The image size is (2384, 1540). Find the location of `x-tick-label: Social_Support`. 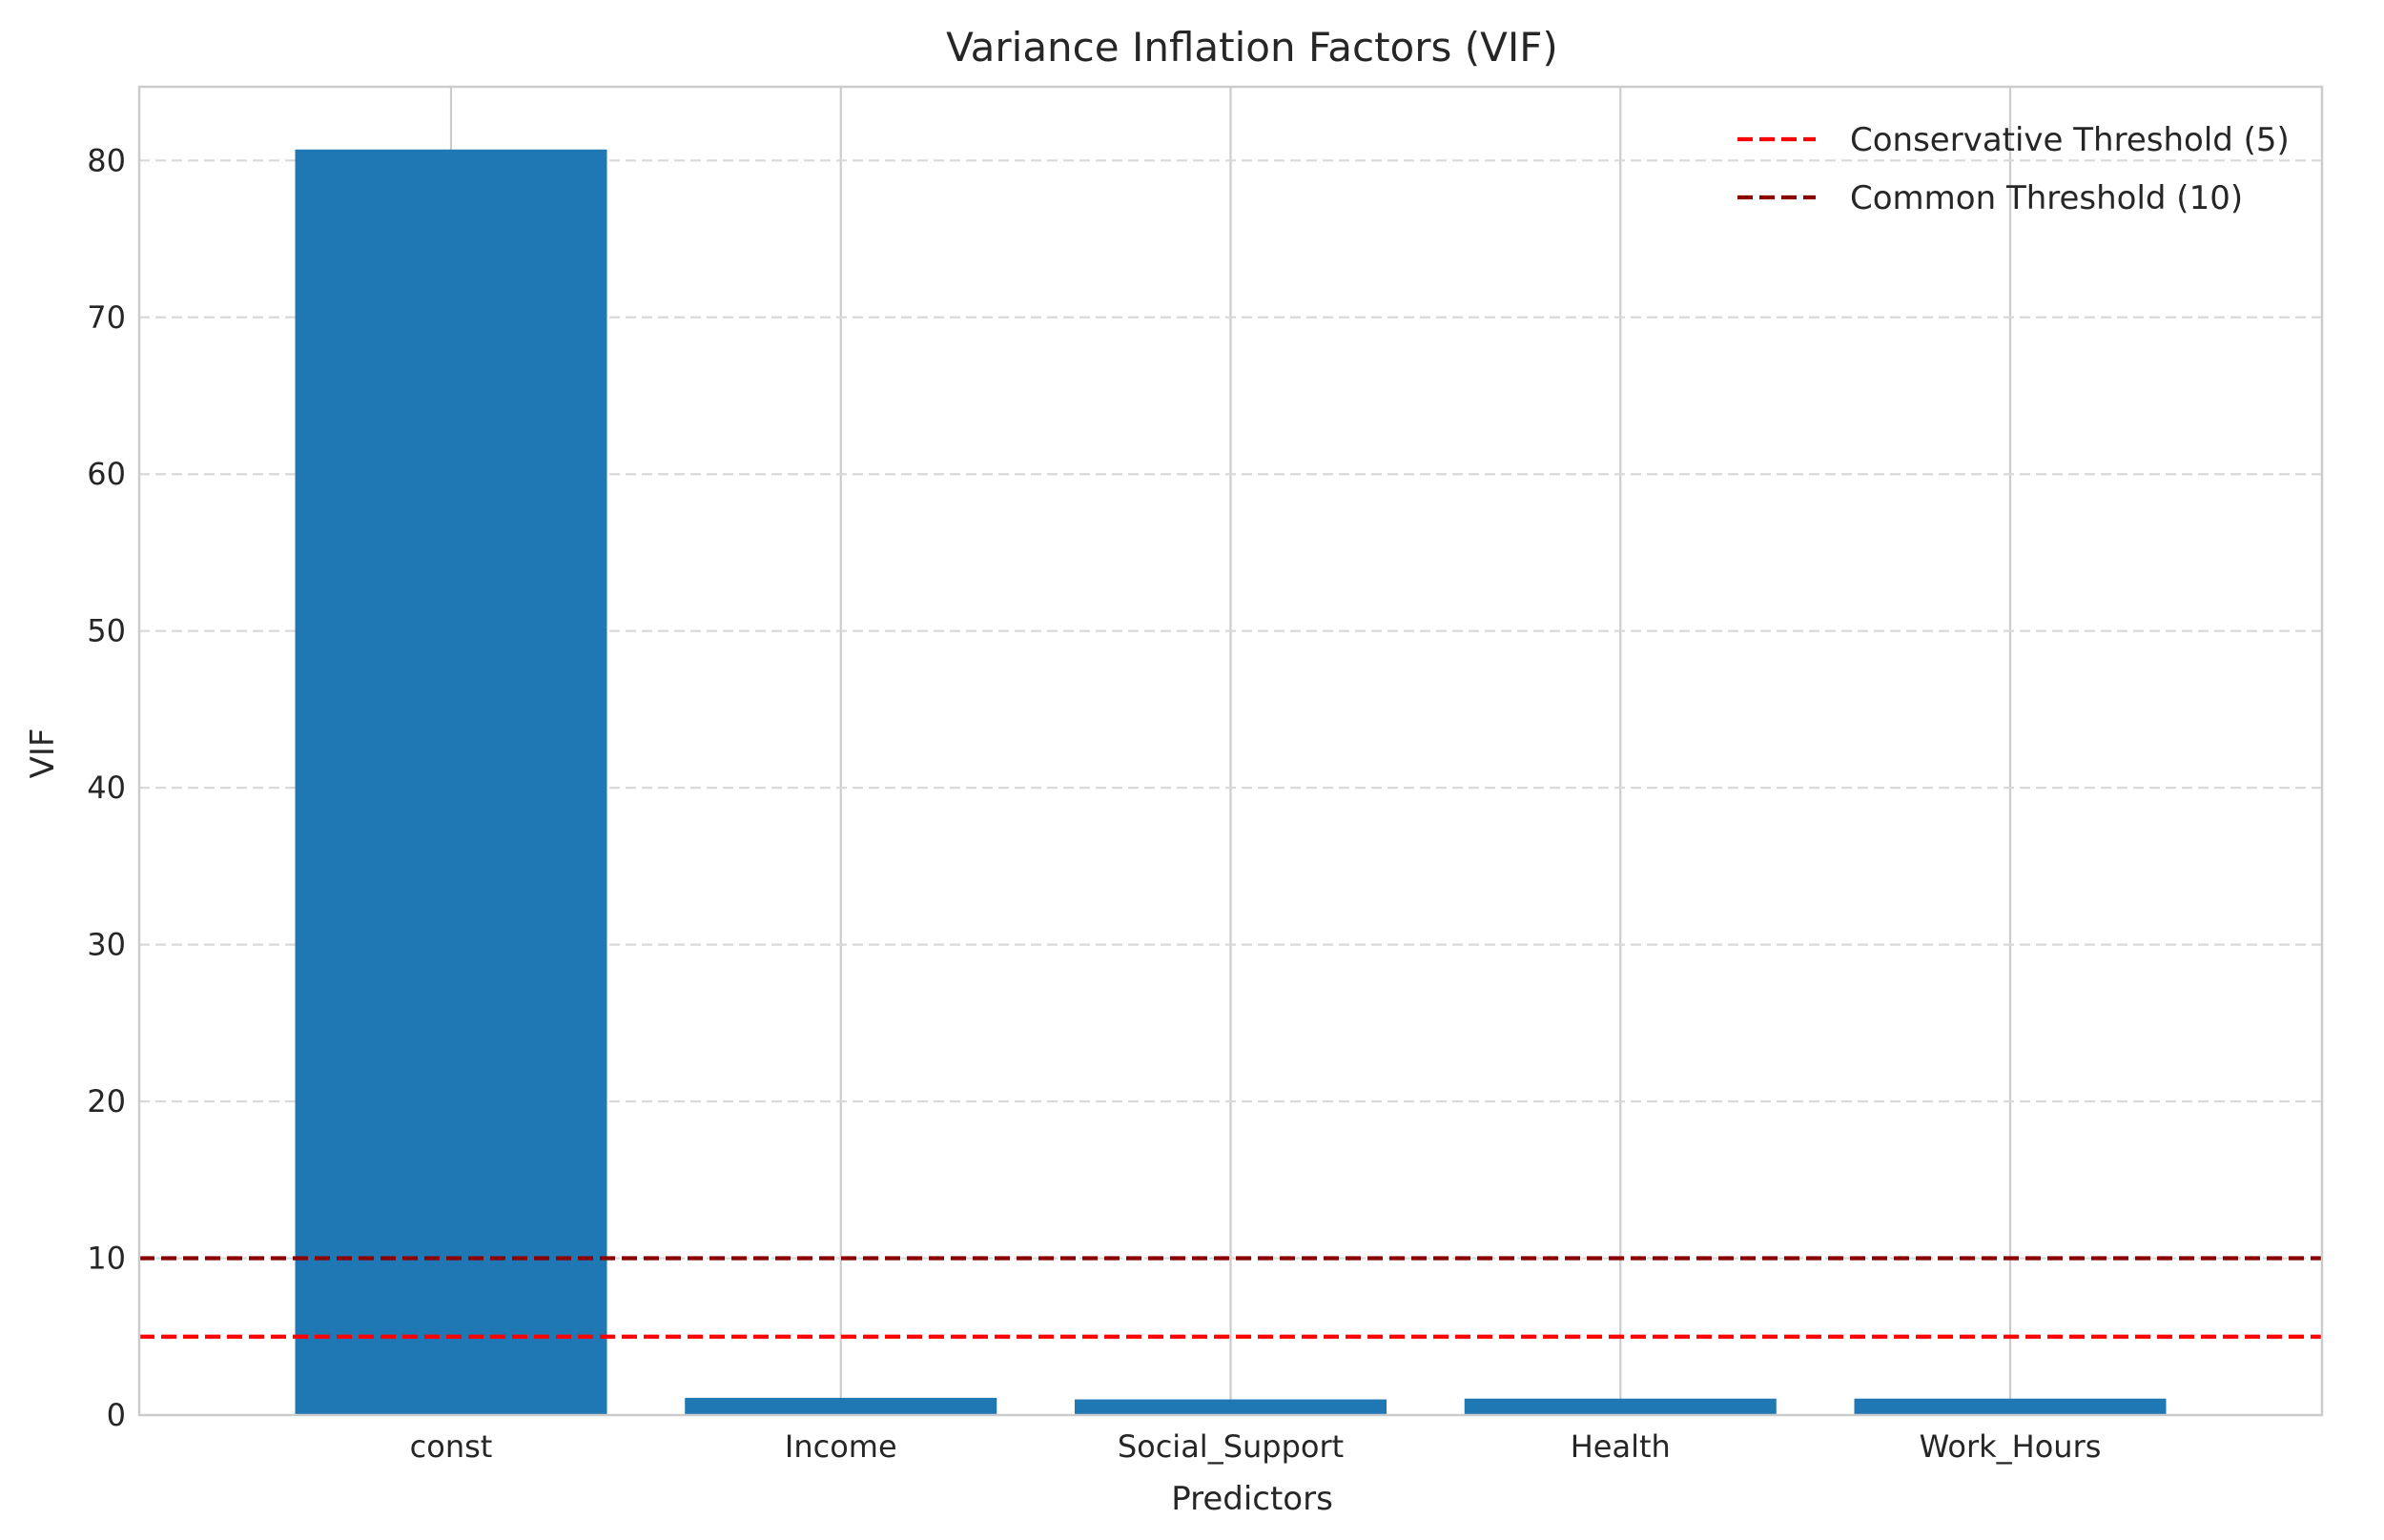

x-tick-label: Social_Support is located at coordinates (1231, 1446).